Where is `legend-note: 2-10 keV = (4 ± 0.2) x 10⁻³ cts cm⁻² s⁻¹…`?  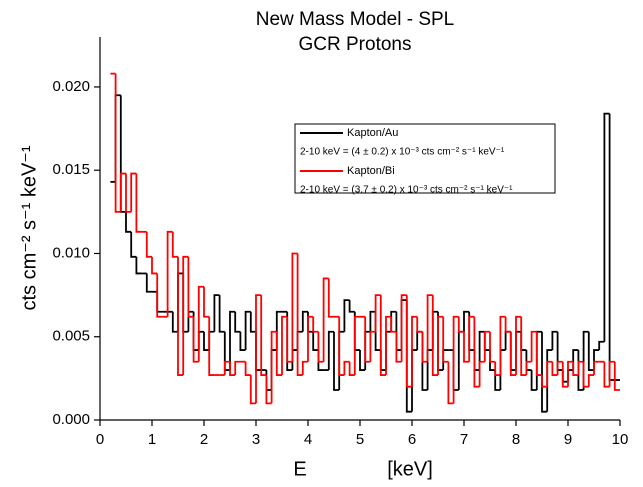 legend-note: 2-10 keV = (4 ± 0.2) x 10⁻³ cts cm⁻² s⁻¹… is located at coordinates (402, 152).